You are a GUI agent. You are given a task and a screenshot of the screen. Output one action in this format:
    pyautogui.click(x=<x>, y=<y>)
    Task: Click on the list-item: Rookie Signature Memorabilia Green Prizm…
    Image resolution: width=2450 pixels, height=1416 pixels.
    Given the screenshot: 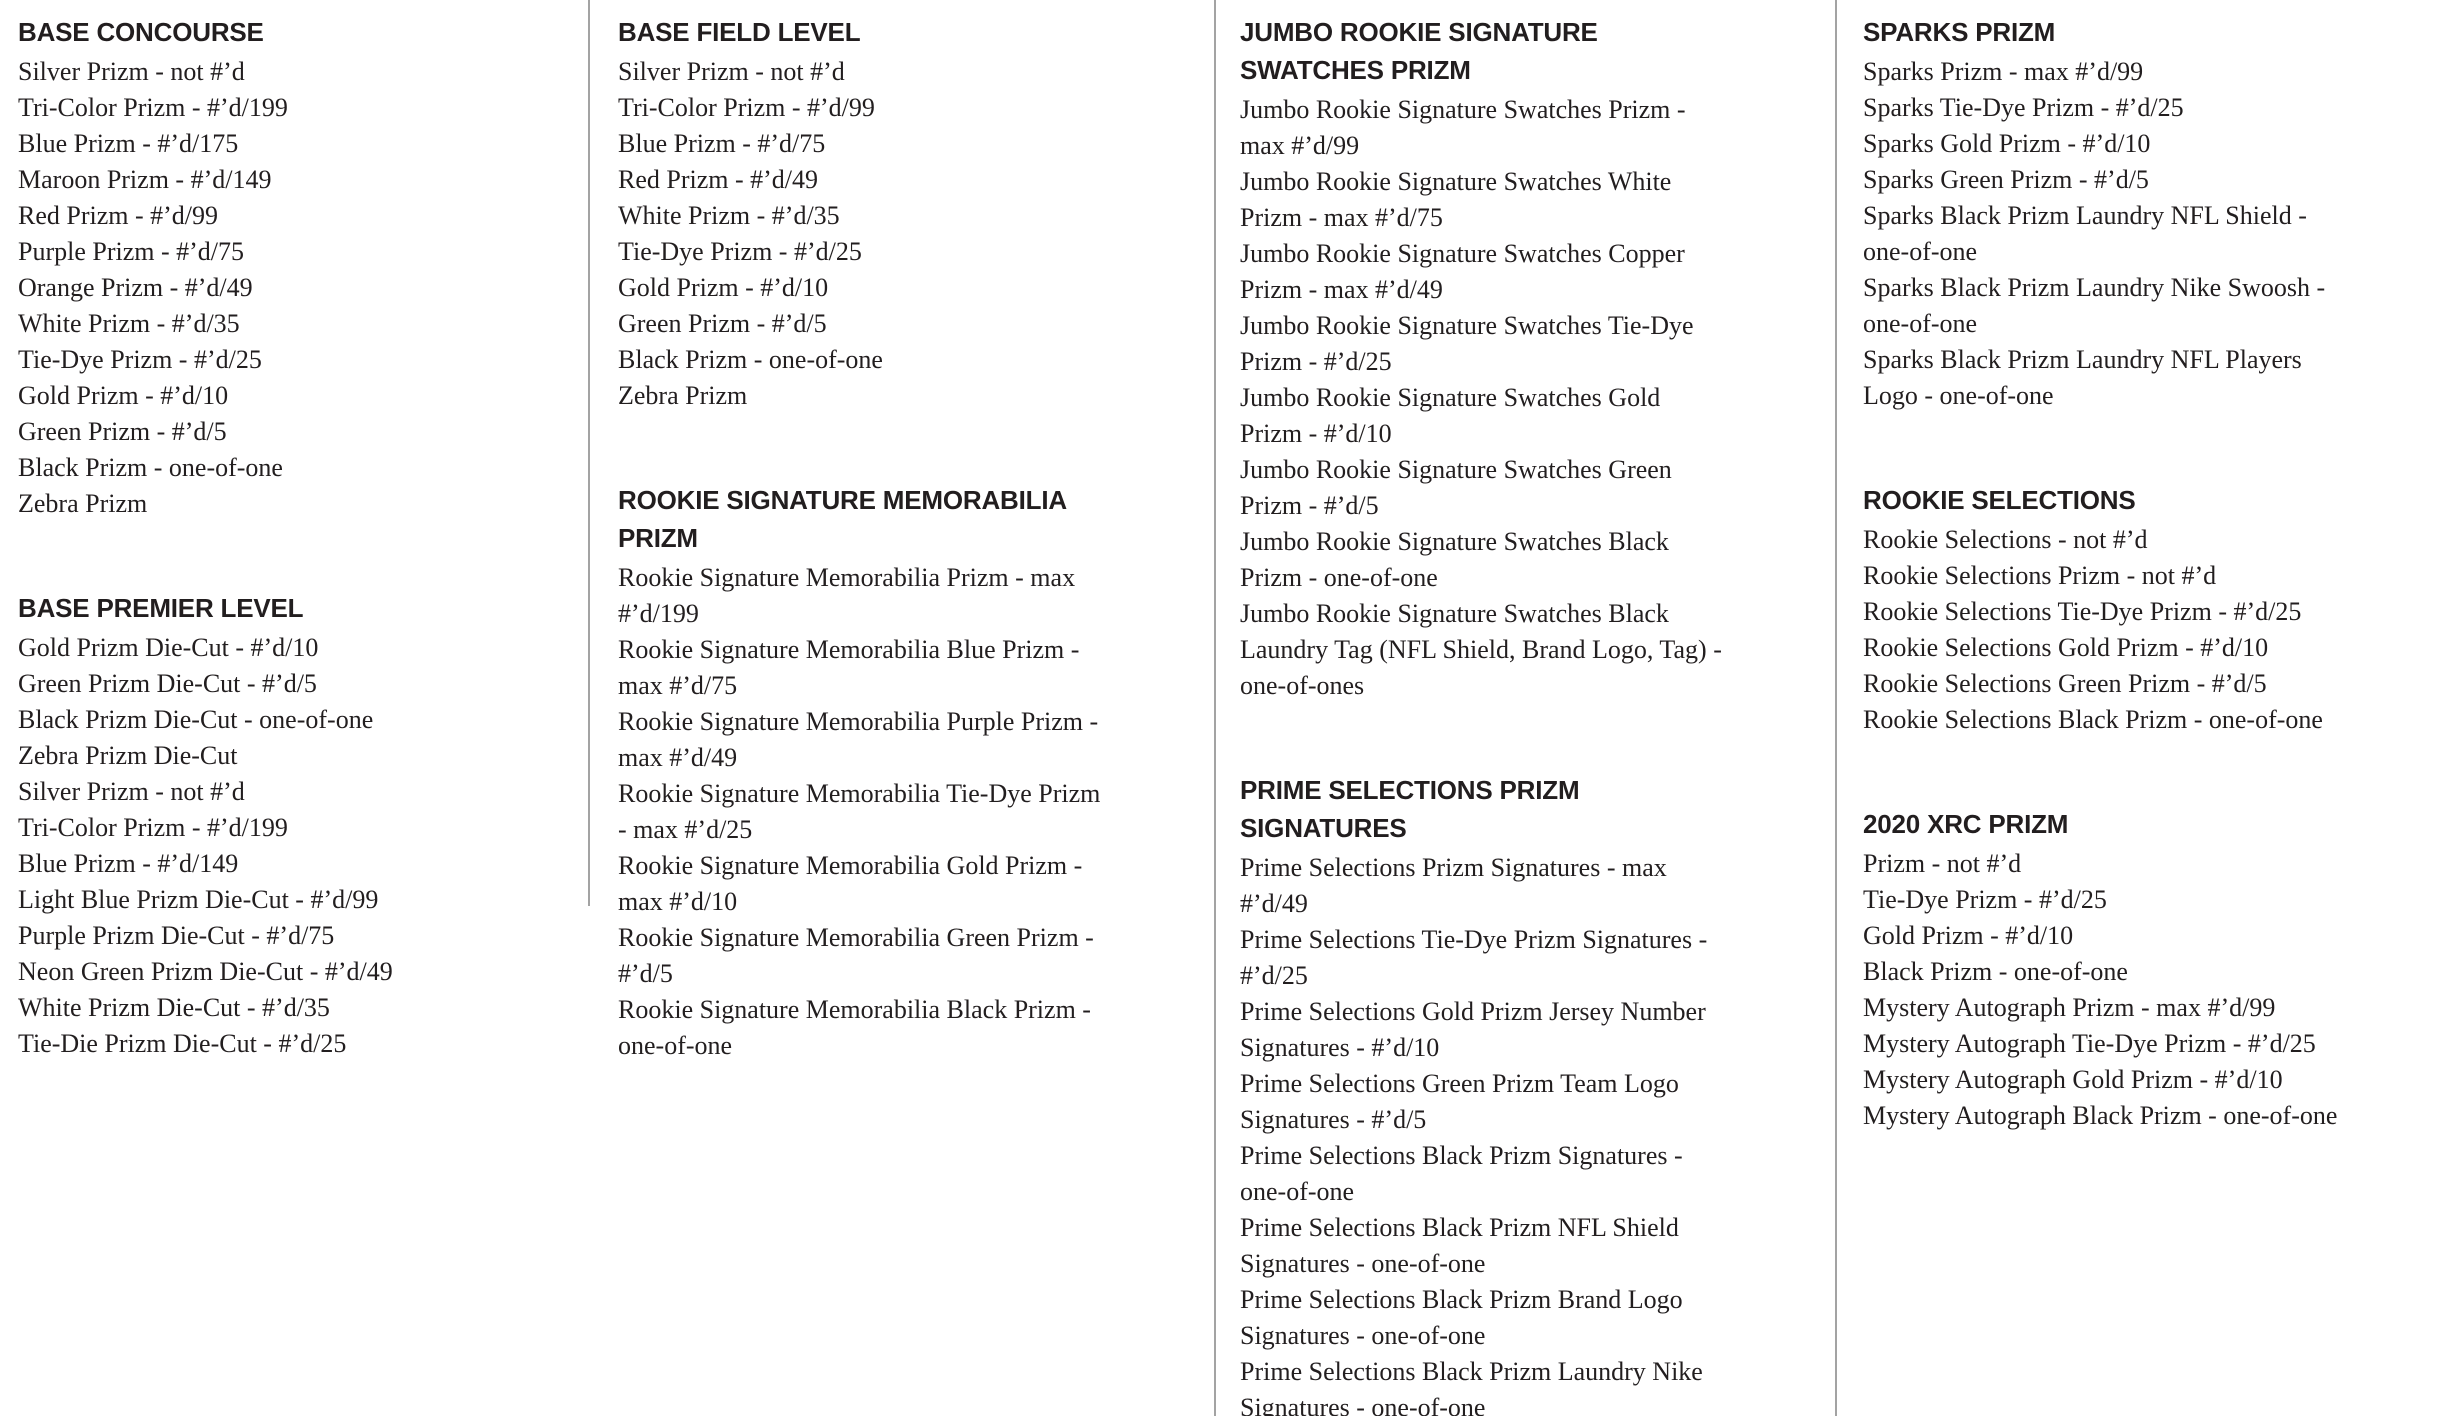 What is the action you would take?
    pyautogui.click(x=856, y=955)
    